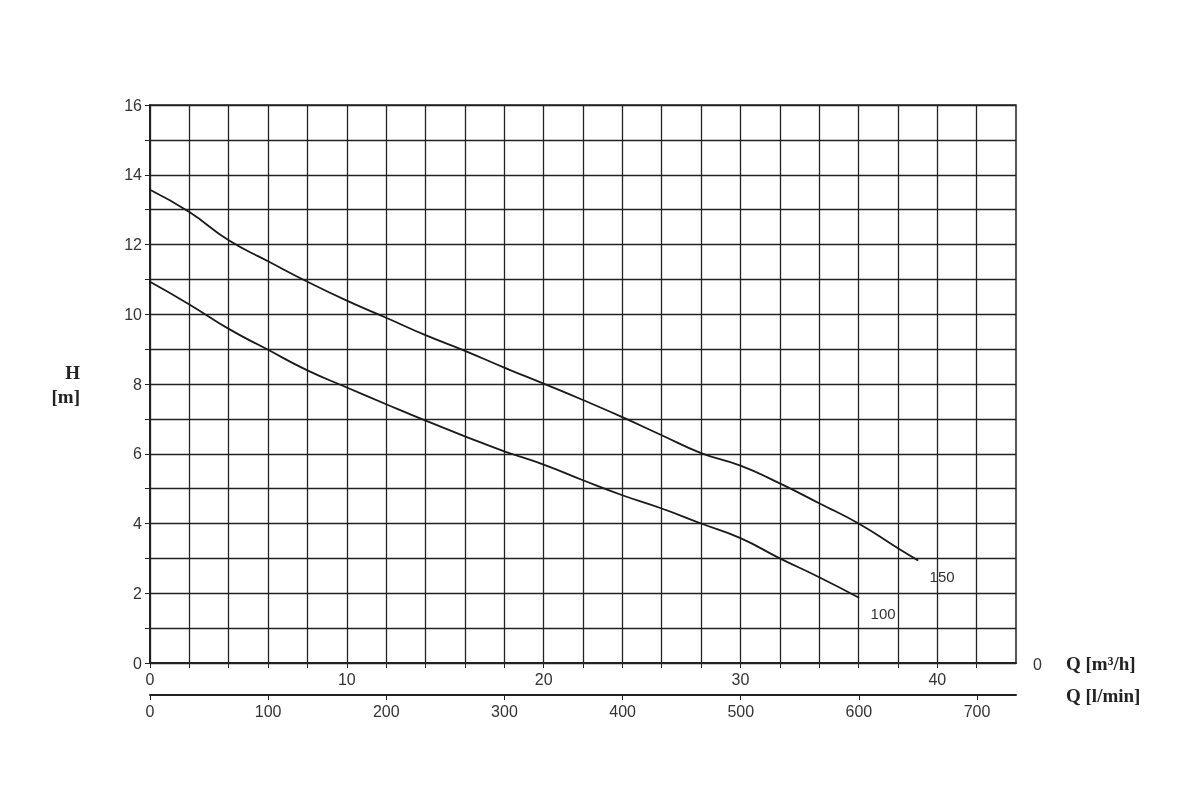 The width and height of the screenshot is (1192, 798). Describe the element at coordinates (883, 613) in the screenshot. I see `series-label: 100` at that location.